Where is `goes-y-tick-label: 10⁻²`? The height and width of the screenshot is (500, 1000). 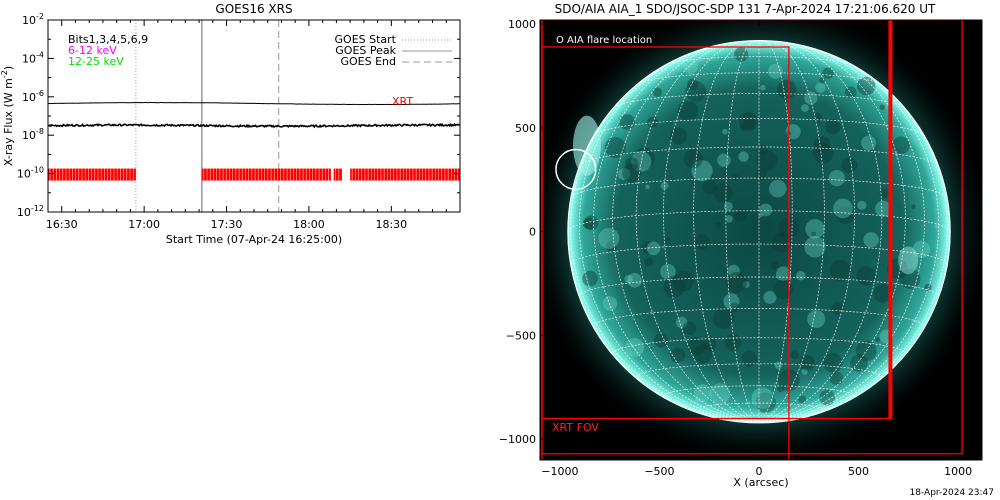
goes-y-tick-label: 10⁻² is located at coordinates (33, 19).